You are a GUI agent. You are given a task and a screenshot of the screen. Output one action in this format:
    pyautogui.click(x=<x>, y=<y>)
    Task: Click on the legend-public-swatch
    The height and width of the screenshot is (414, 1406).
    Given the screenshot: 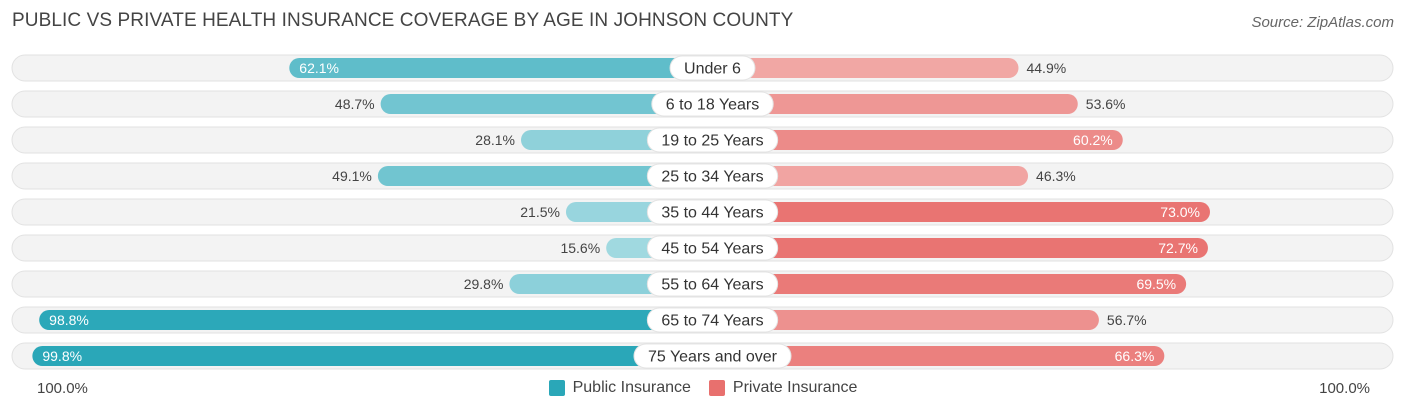 What is the action you would take?
    pyautogui.click(x=556, y=388)
    